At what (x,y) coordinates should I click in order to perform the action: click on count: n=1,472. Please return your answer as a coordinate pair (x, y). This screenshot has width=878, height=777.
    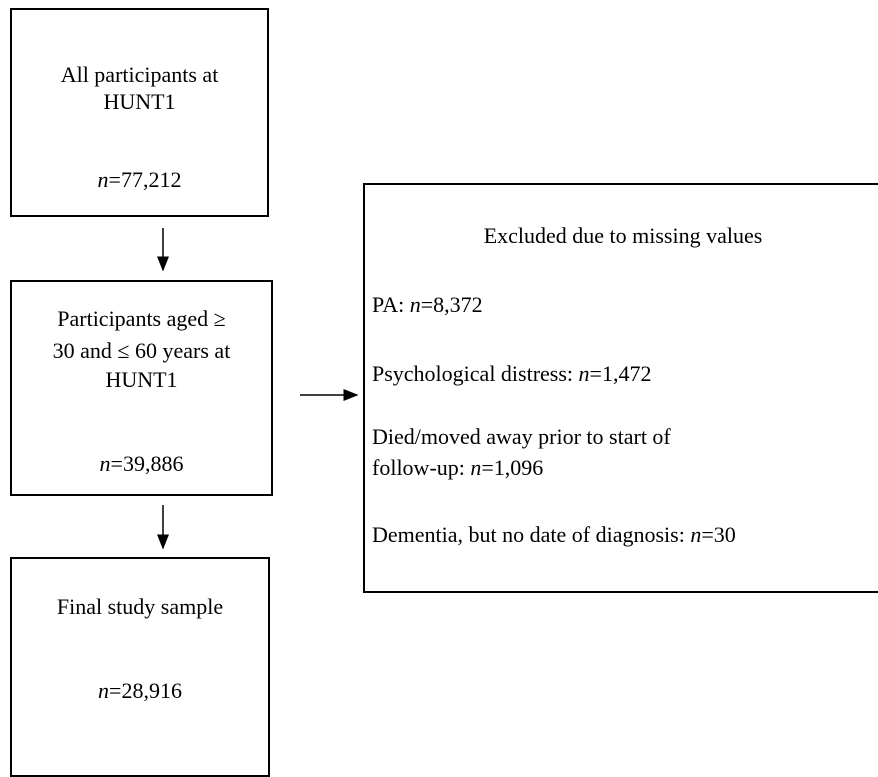
    Looking at the image, I should click on (615, 373).